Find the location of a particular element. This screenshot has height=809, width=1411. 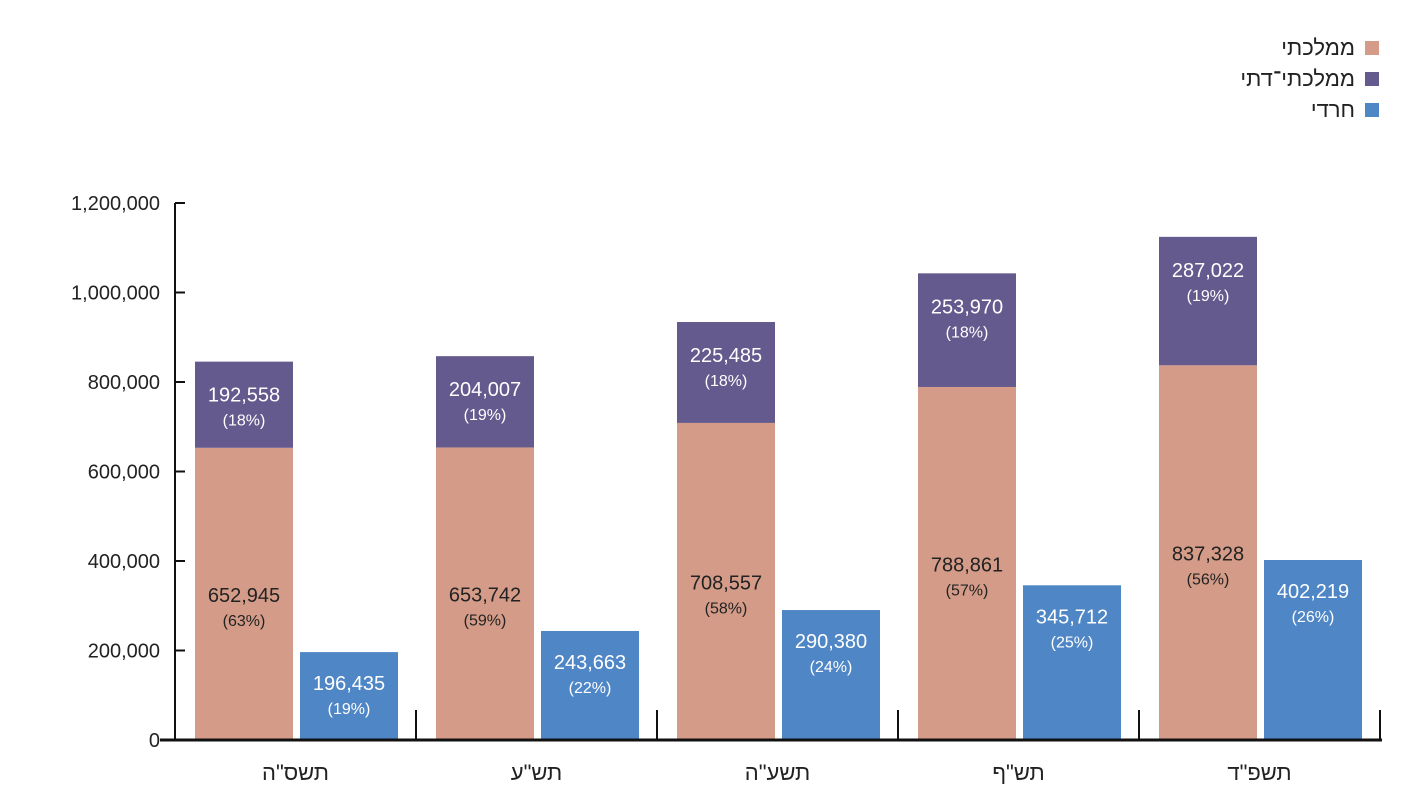

bar-value-label: 225,485 is located at coordinates (726, 356).